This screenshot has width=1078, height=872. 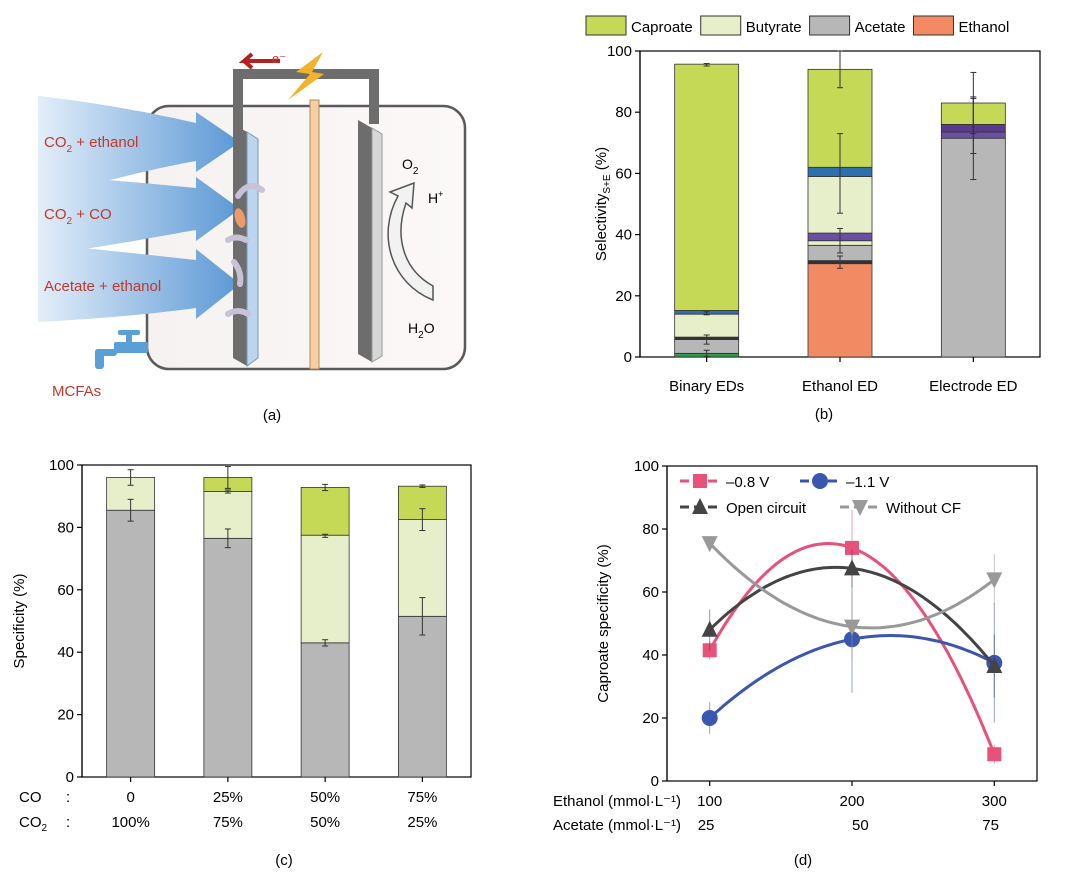 What do you see at coordinates (617, 825) in the screenshot?
I see `row-label: Acetate (mmol·L⁻¹)` at bounding box center [617, 825].